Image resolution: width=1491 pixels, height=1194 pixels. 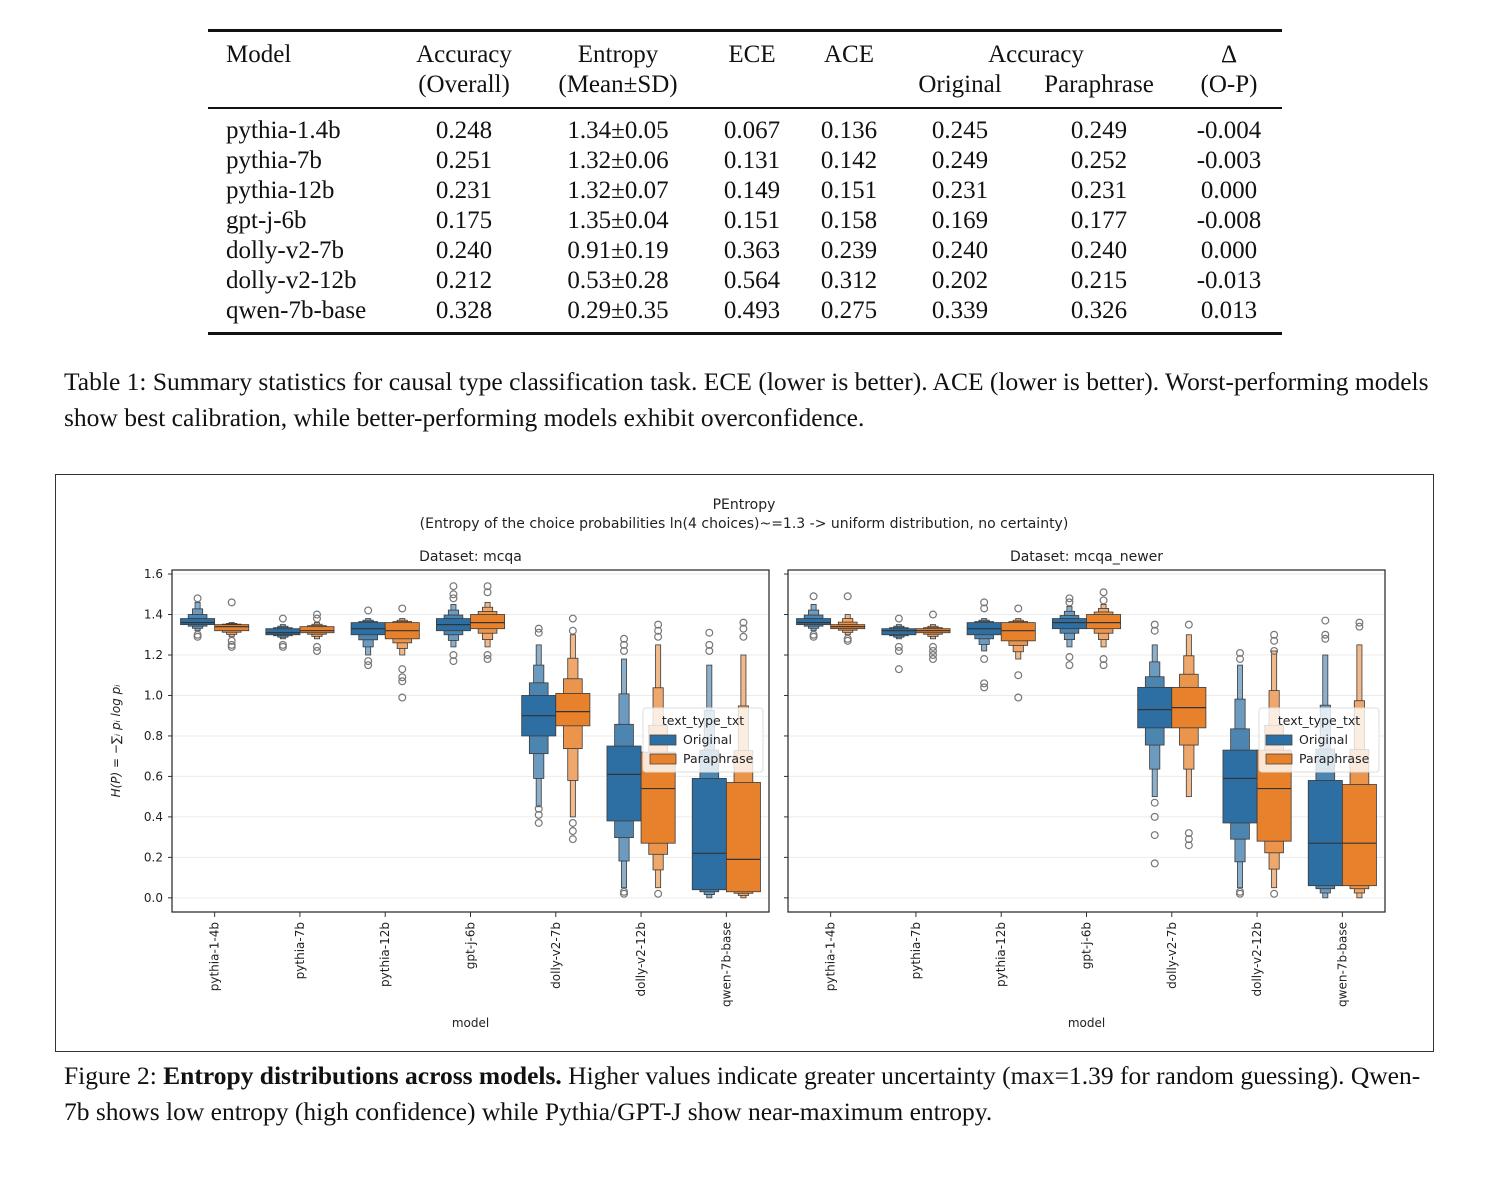 What do you see at coordinates (752, 160) in the screenshot?
I see `table-cell: 0.131` at bounding box center [752, 160].